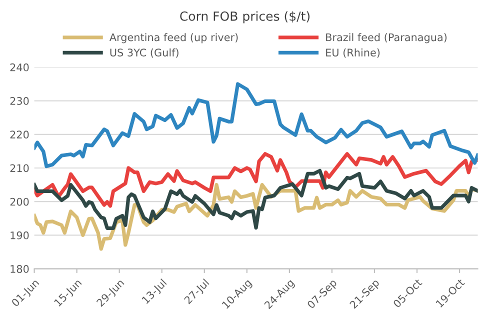 The image size is (490, 320). What do you see at coordinates (19, 202) in the screenshot?
I see `y-tick-label: 200` at bounding box center [19, 202].